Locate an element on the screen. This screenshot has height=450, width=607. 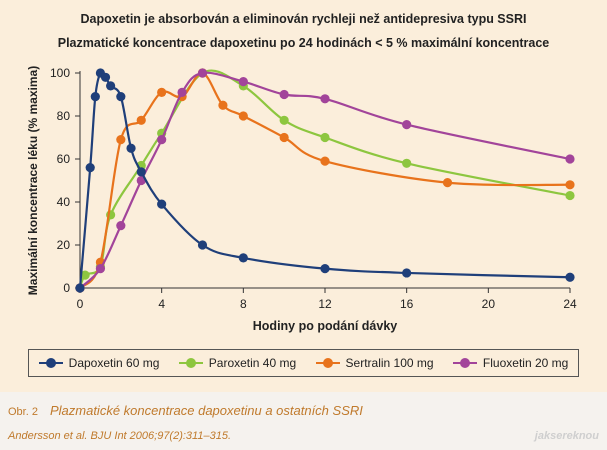
legend-label: Fluoxetin 20 mg is located at coordinates (525, 363).